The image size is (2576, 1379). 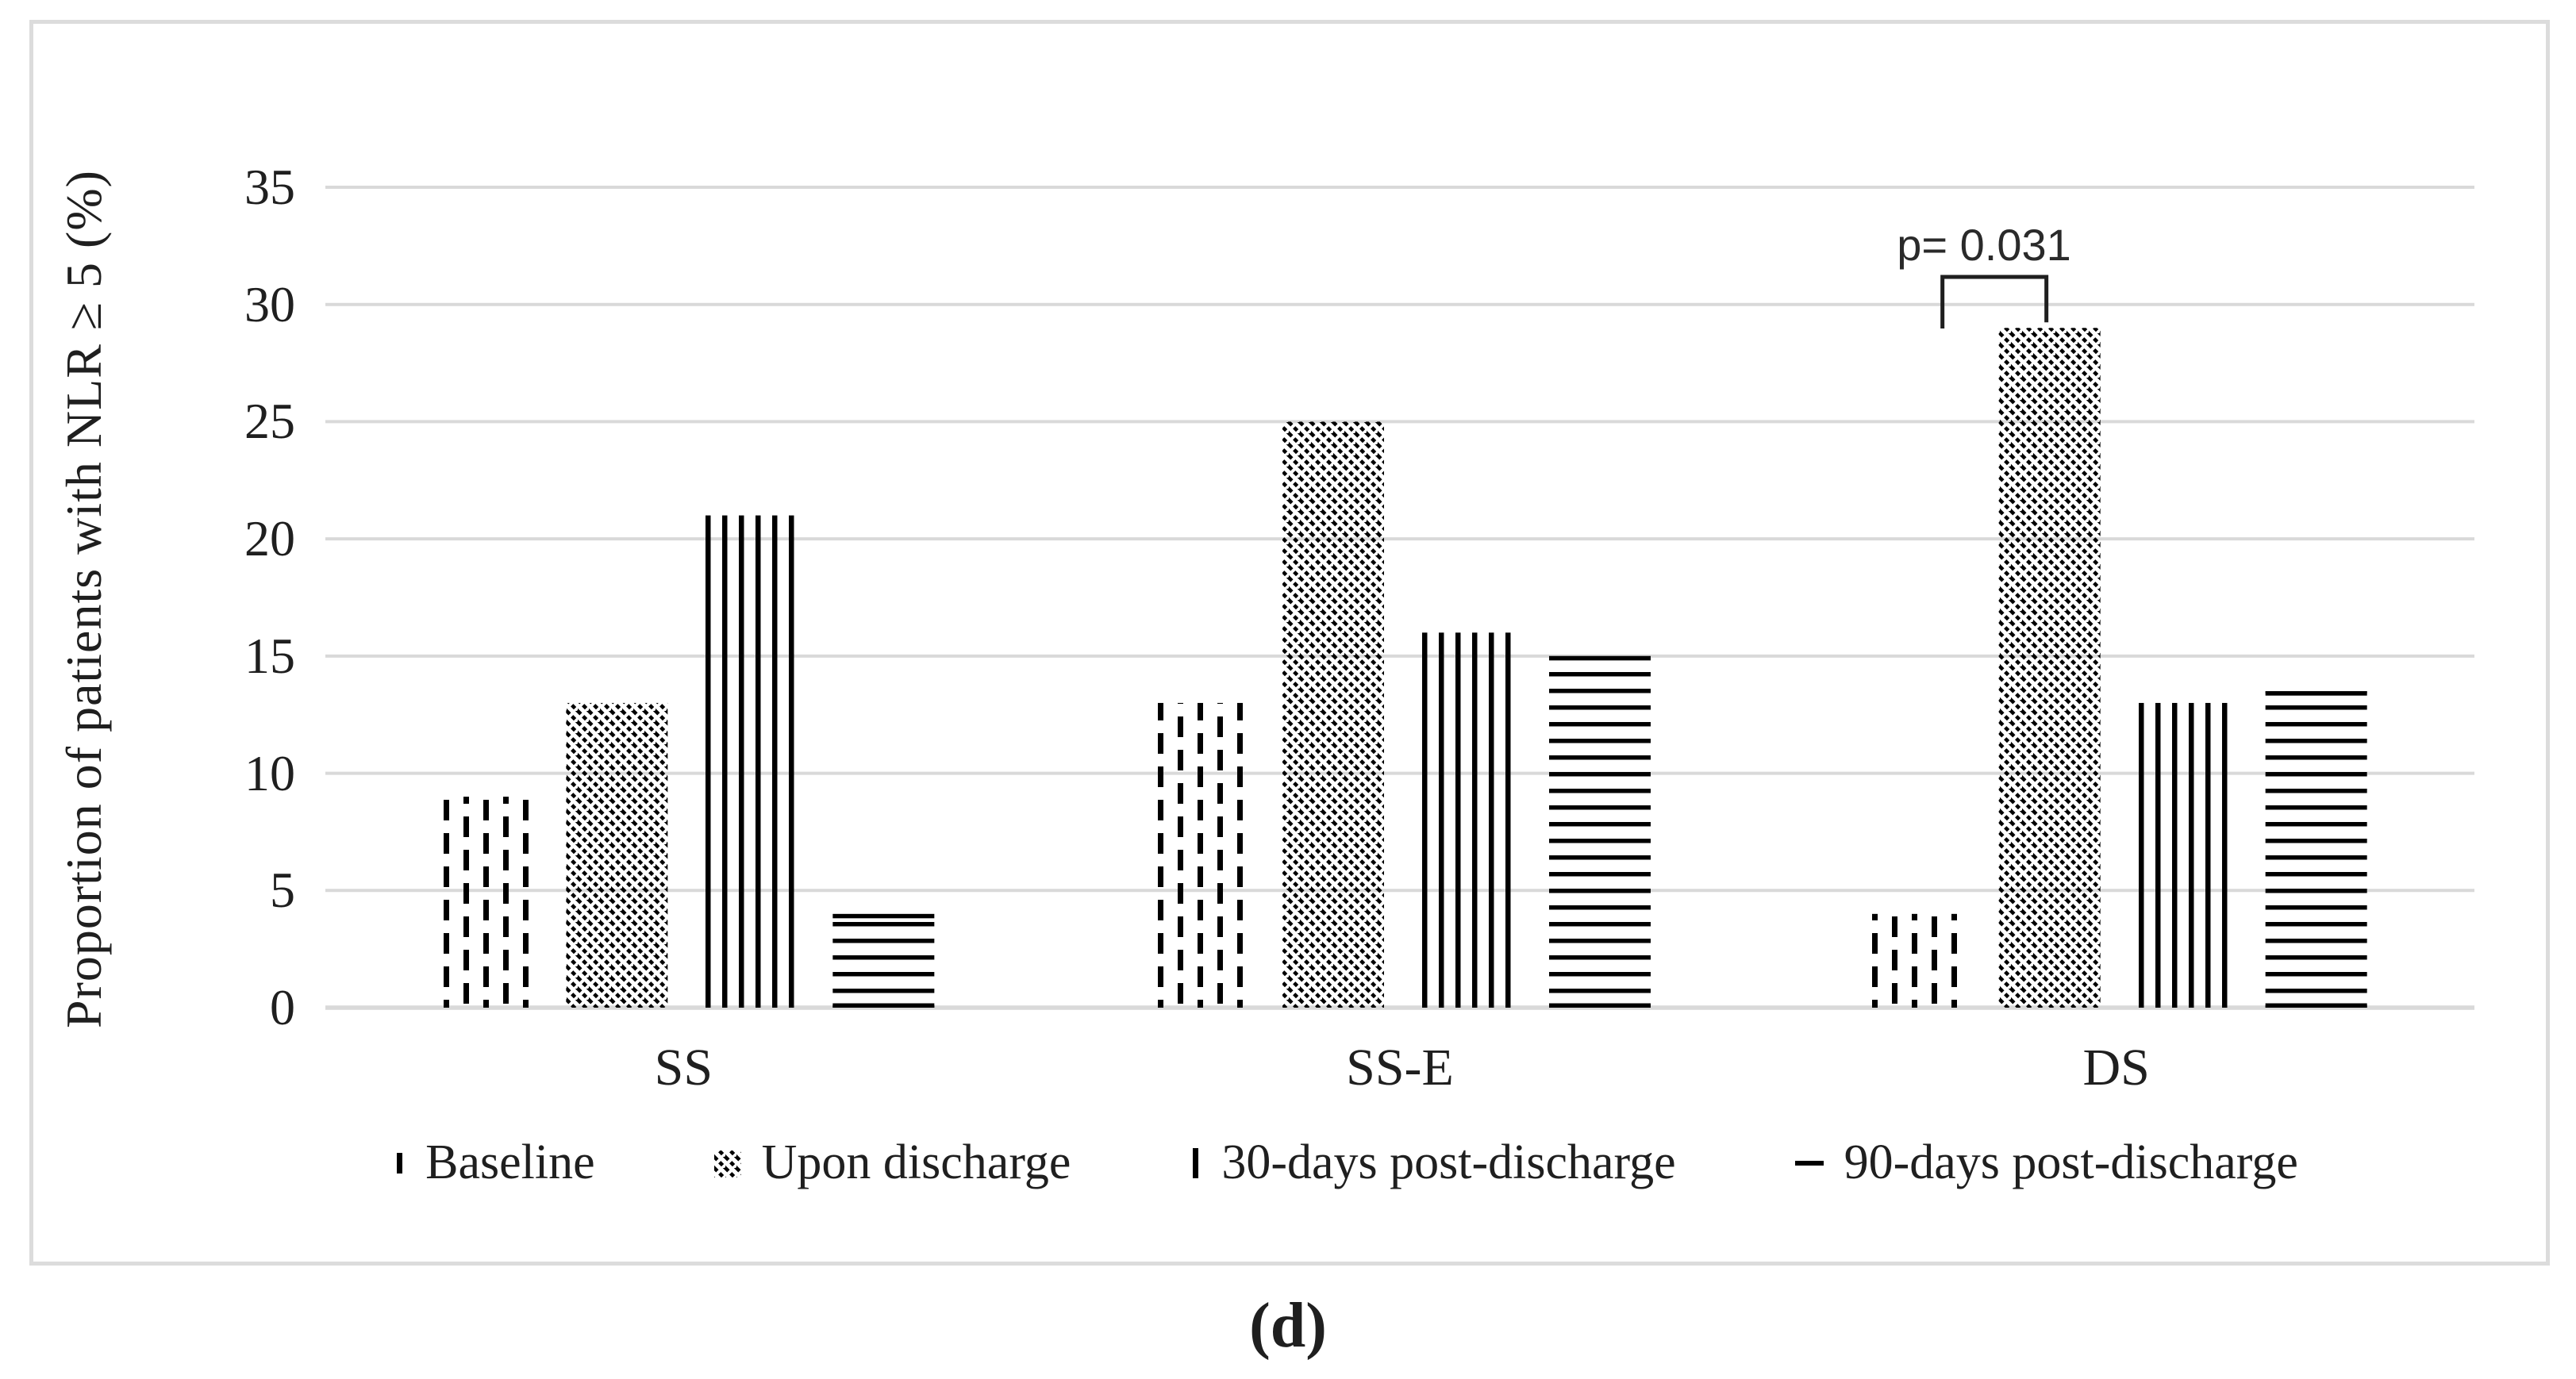 I want to click on y-tick-label: 0, so click(x=282, y=1007).